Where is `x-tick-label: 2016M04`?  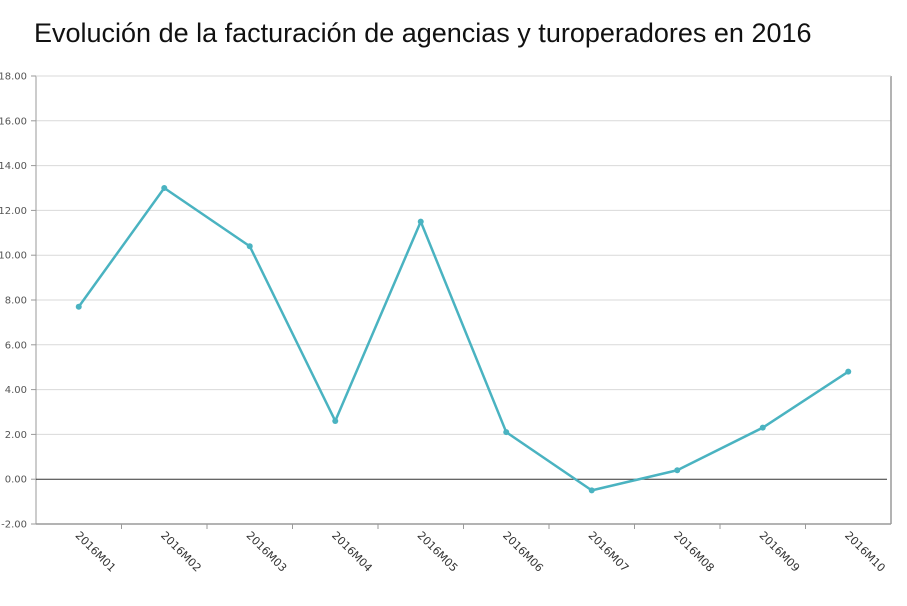
x-tick-label: 2016M04 is located at coordinates (352, 552).